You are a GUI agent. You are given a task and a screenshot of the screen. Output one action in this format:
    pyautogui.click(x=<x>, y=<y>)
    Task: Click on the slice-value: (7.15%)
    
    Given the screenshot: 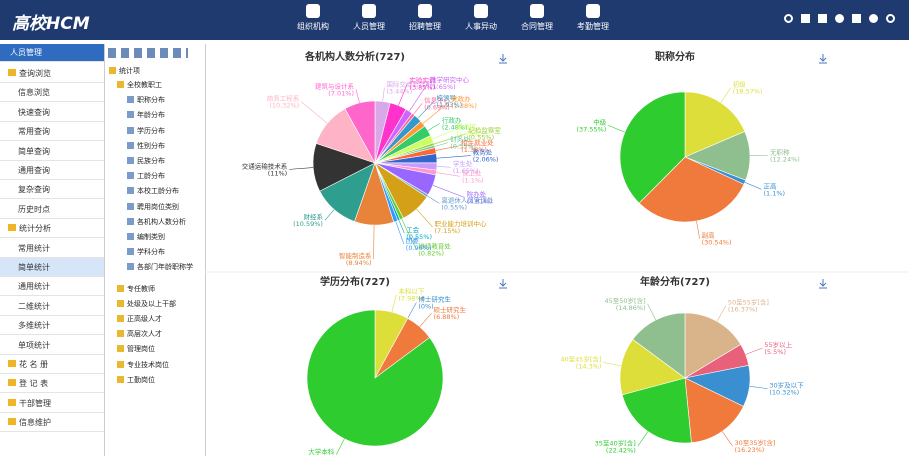 What is the action you would take?
    pyautogui.click(x=448, y=231)
    